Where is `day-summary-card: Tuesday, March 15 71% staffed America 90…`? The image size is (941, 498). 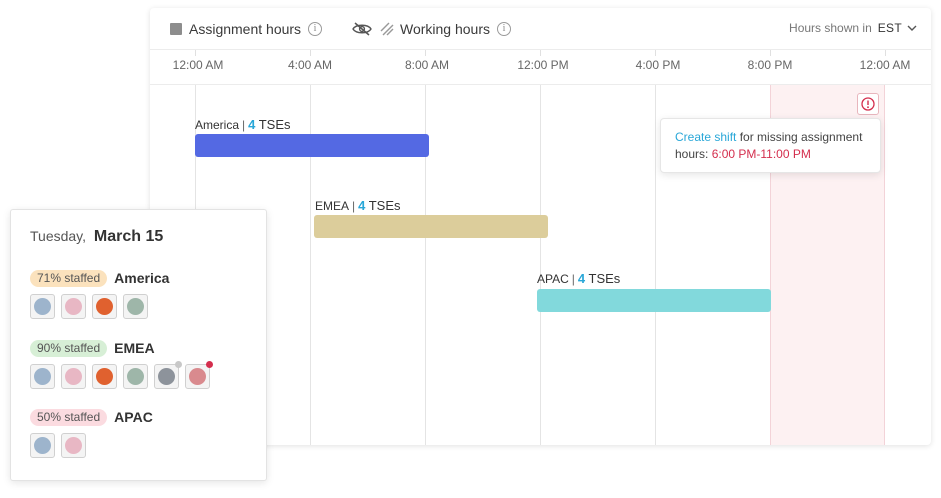
day-summary-card: Tuesday, March 15 71% staffed America 90… is located at coordinates (138, 345).